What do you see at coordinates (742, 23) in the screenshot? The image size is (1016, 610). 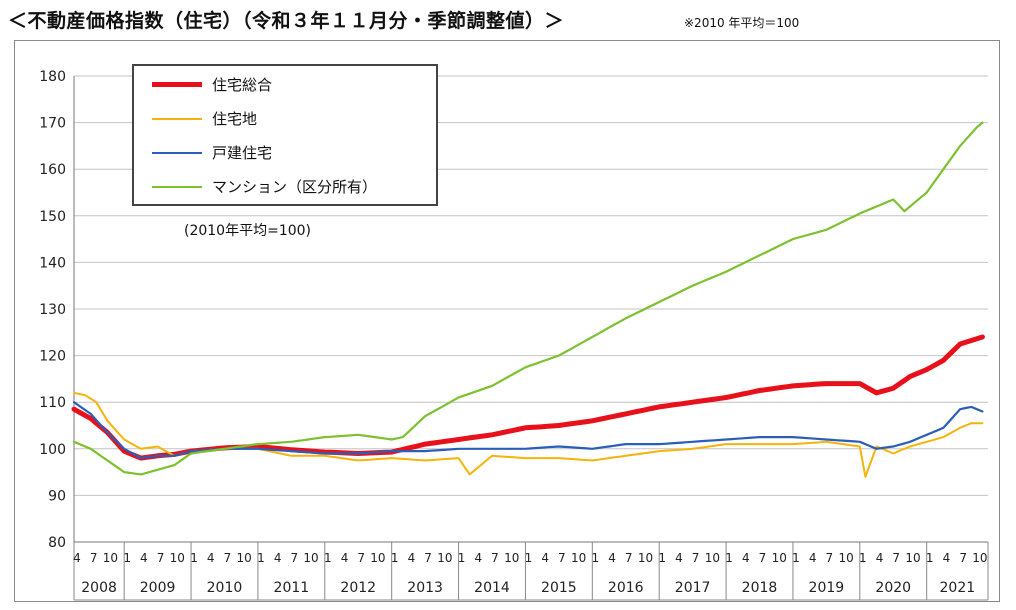 I see `base-year-note: ※2010 年平均＝100` at bounding box center [742, 23].